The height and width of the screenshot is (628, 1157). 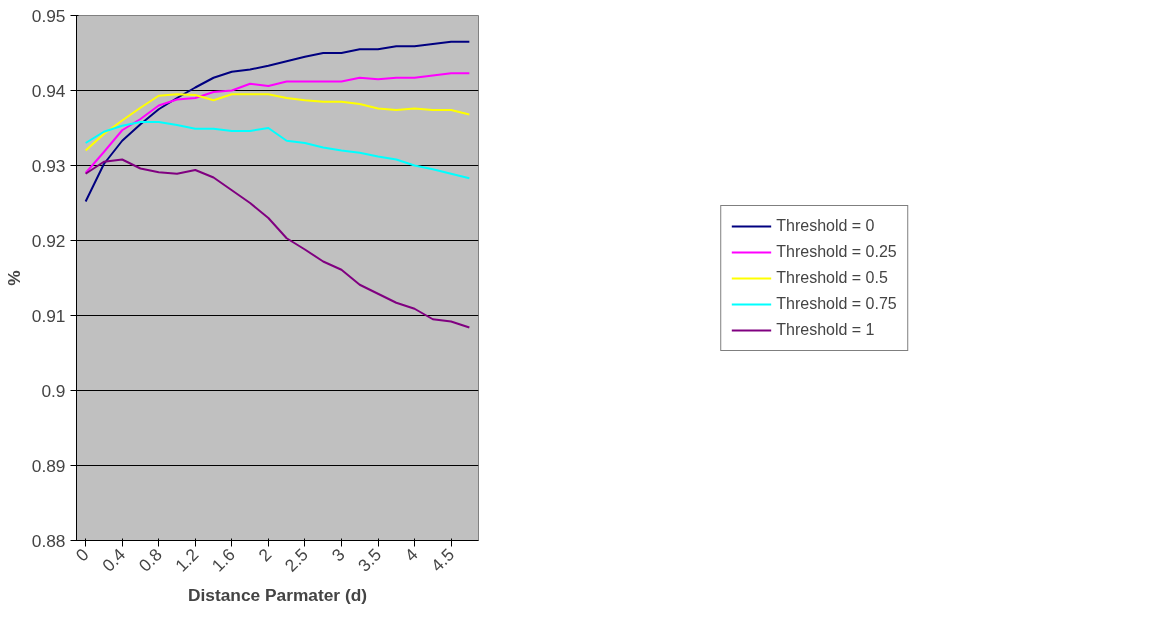 I want to click on y-tick-label: 0.92, so click(x=48, y=240).